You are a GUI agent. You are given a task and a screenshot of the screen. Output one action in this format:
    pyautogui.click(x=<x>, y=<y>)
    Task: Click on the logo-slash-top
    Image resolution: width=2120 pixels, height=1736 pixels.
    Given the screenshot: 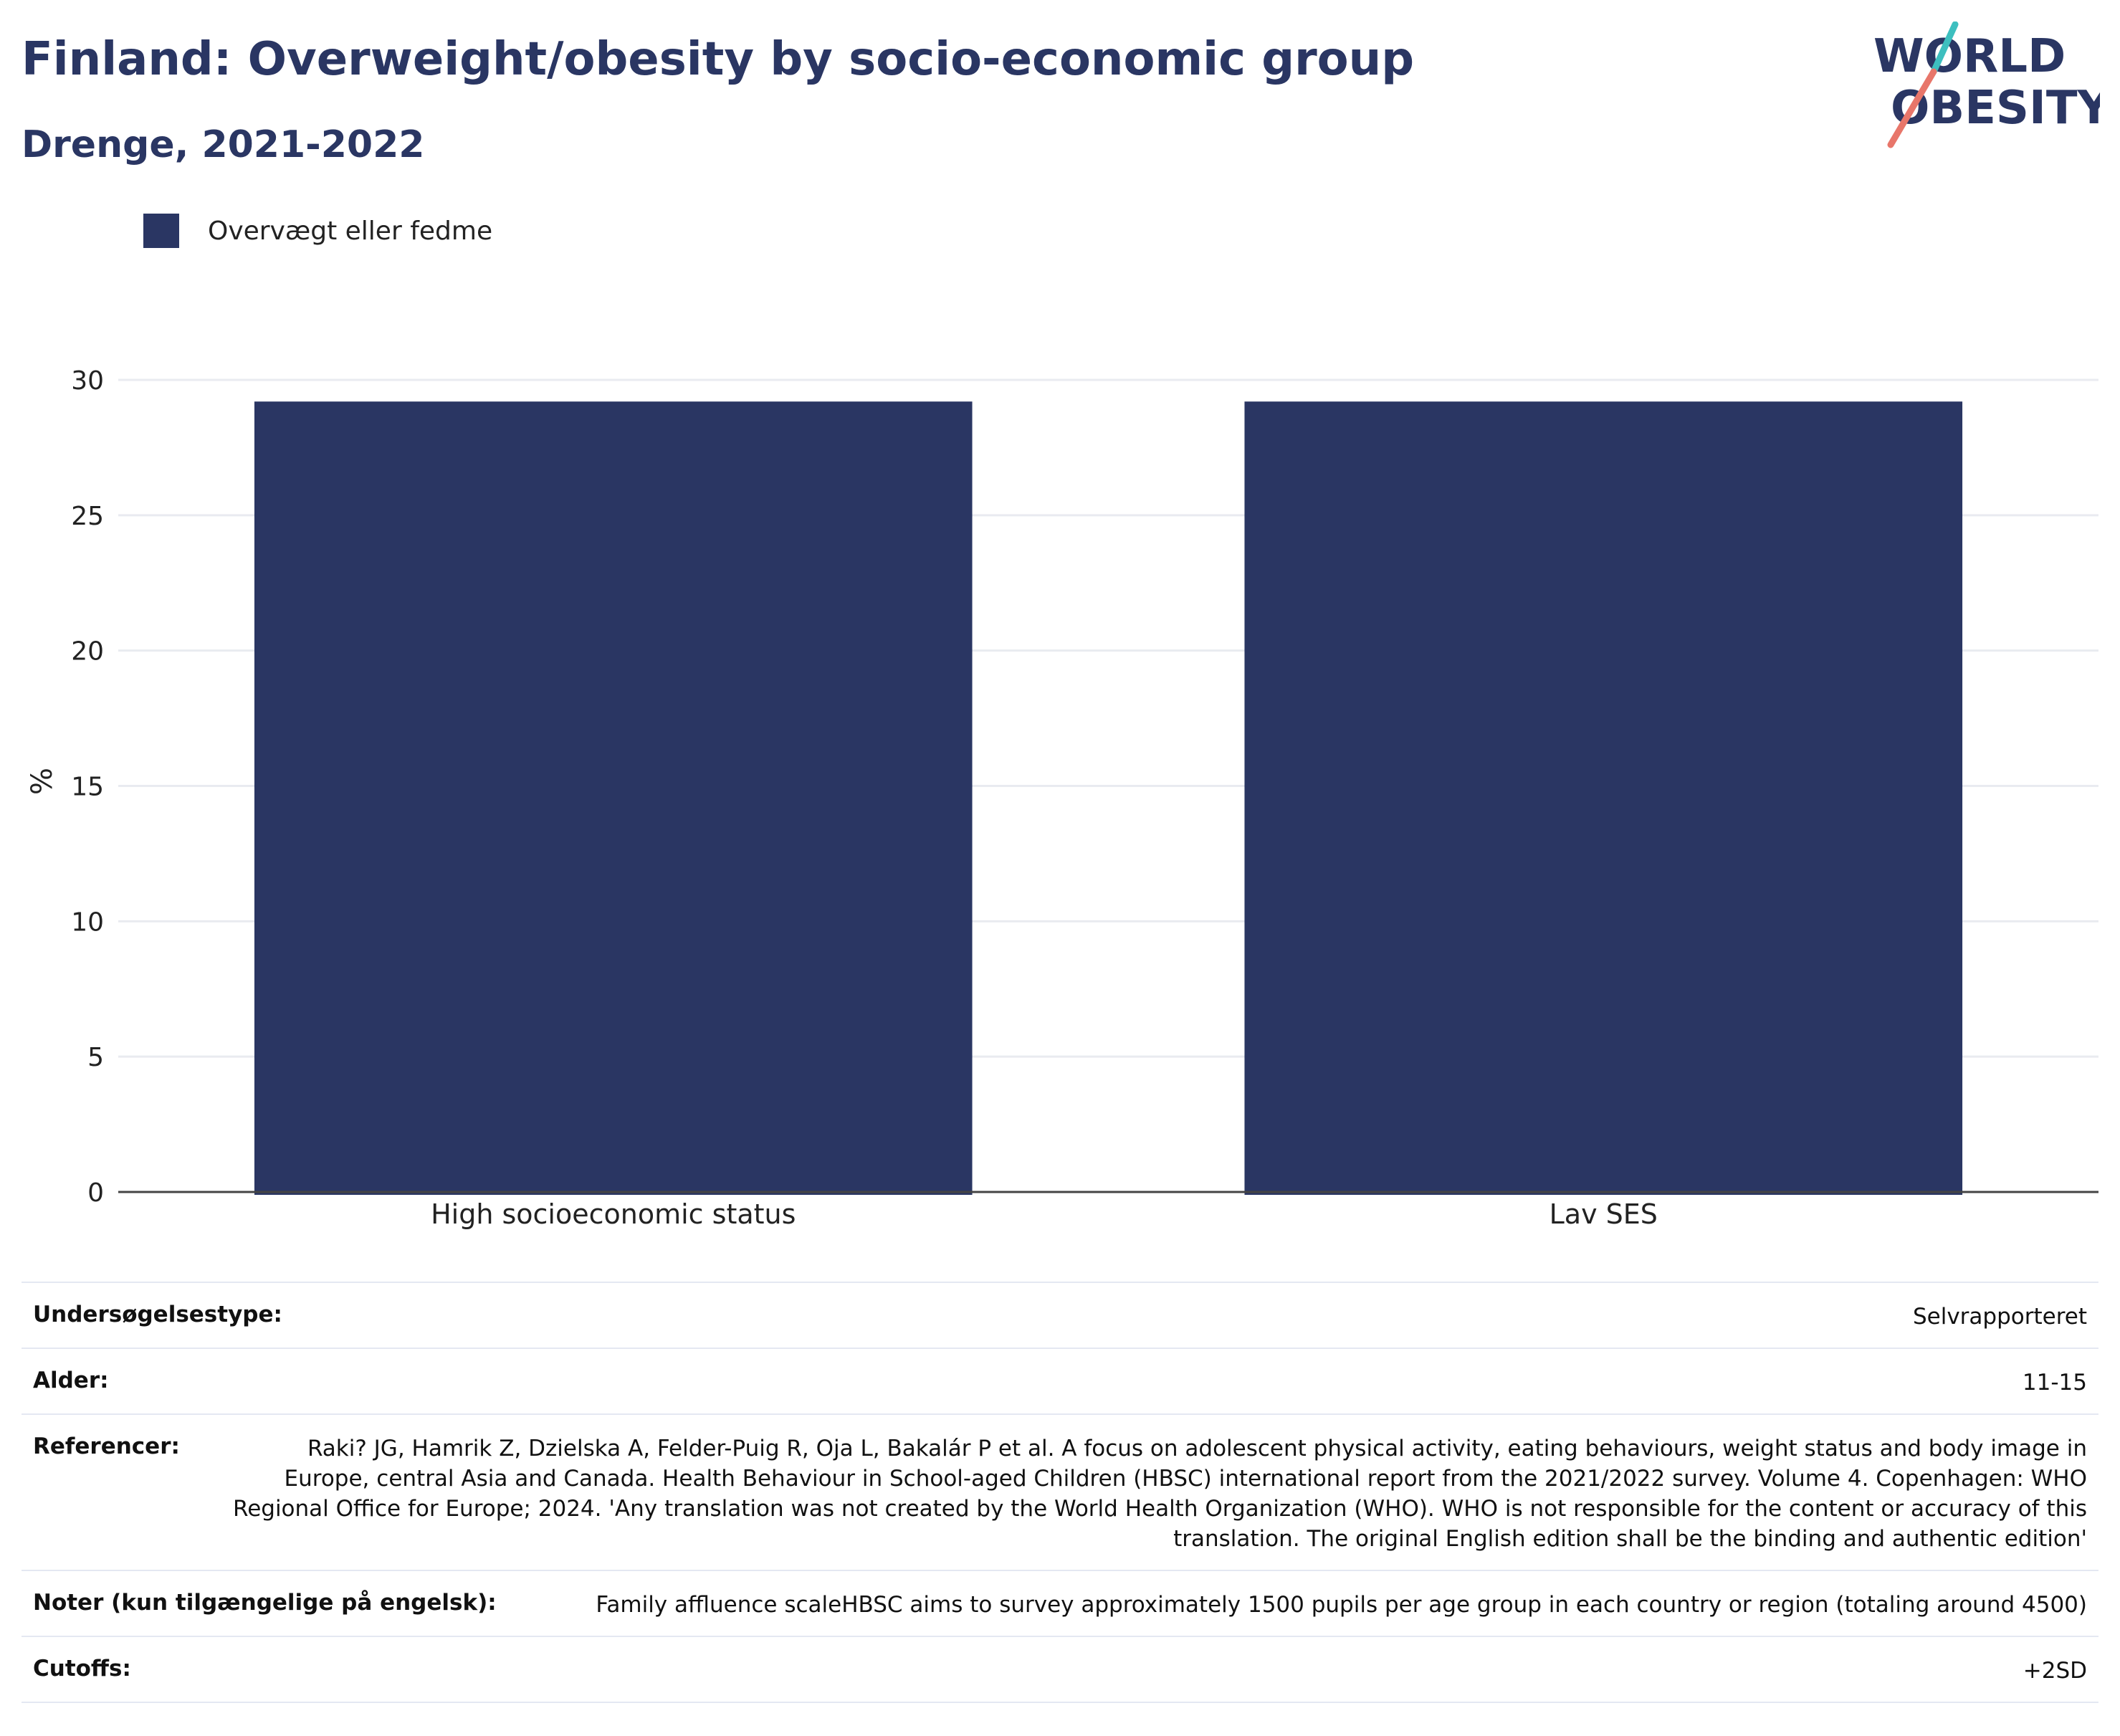 What is the action you would take?
    pyautogui.click(x=1945, y=48)
    